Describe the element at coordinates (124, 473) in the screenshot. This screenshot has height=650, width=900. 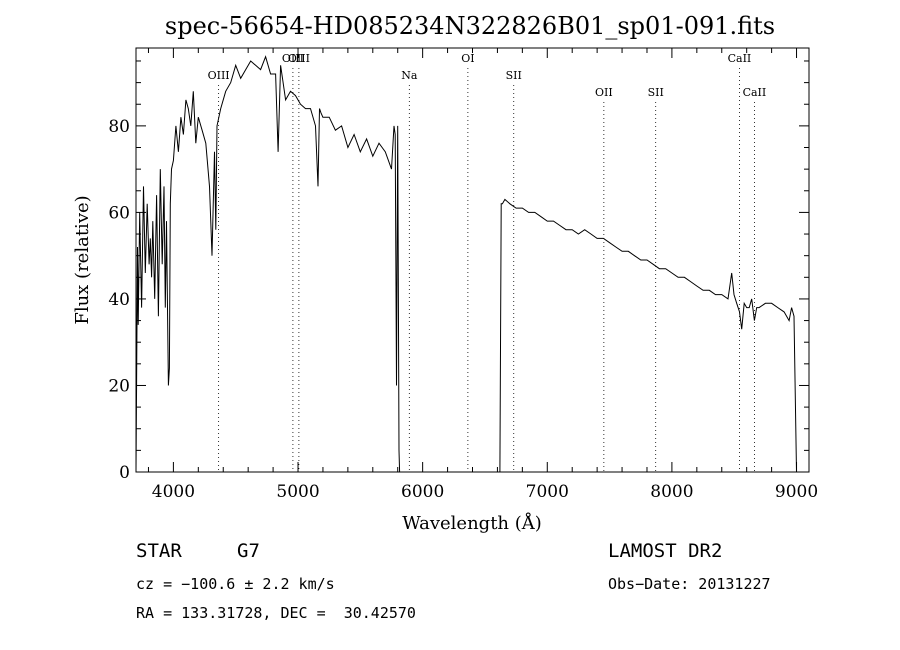
I see `y-tick-label: 0` at that location.